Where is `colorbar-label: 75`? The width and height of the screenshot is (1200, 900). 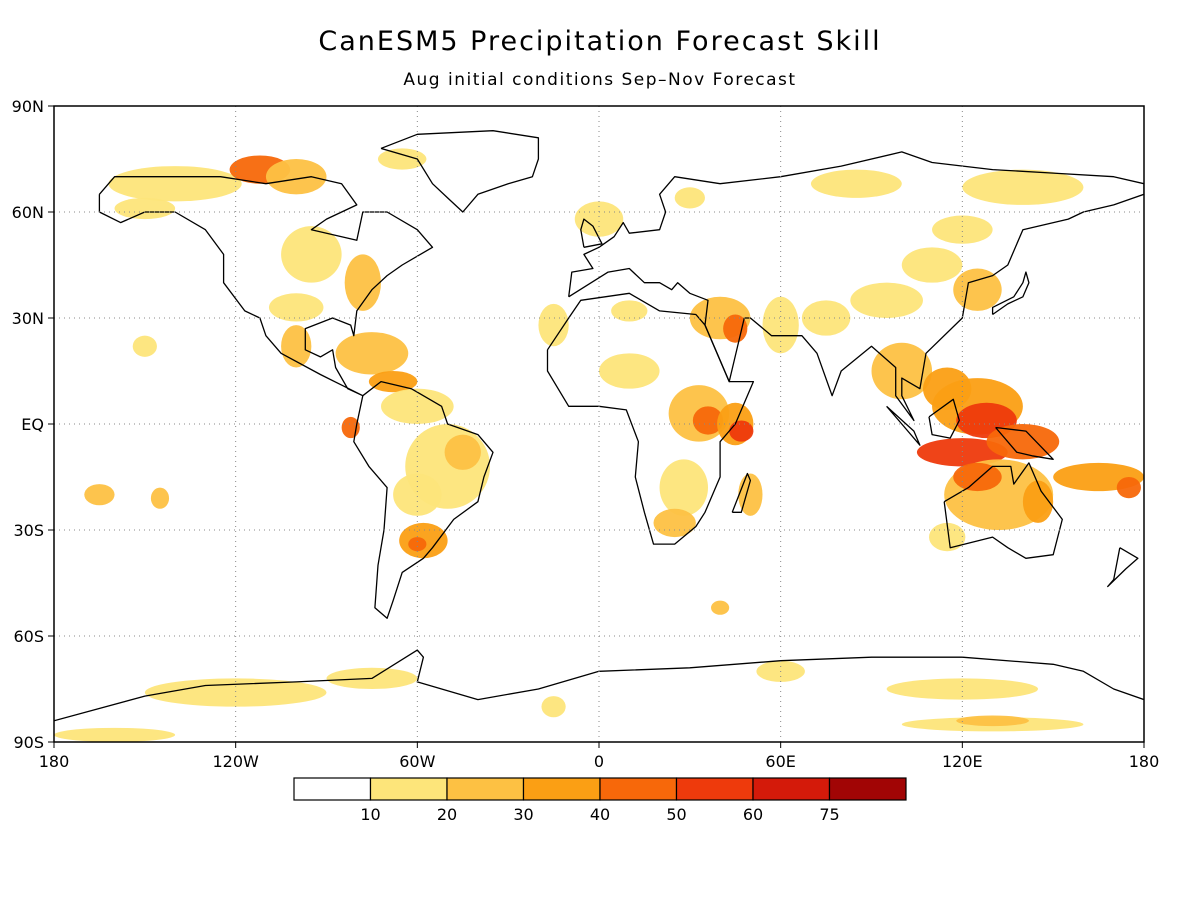 colorbar-label: 75 is located at coordinates (829, 814).